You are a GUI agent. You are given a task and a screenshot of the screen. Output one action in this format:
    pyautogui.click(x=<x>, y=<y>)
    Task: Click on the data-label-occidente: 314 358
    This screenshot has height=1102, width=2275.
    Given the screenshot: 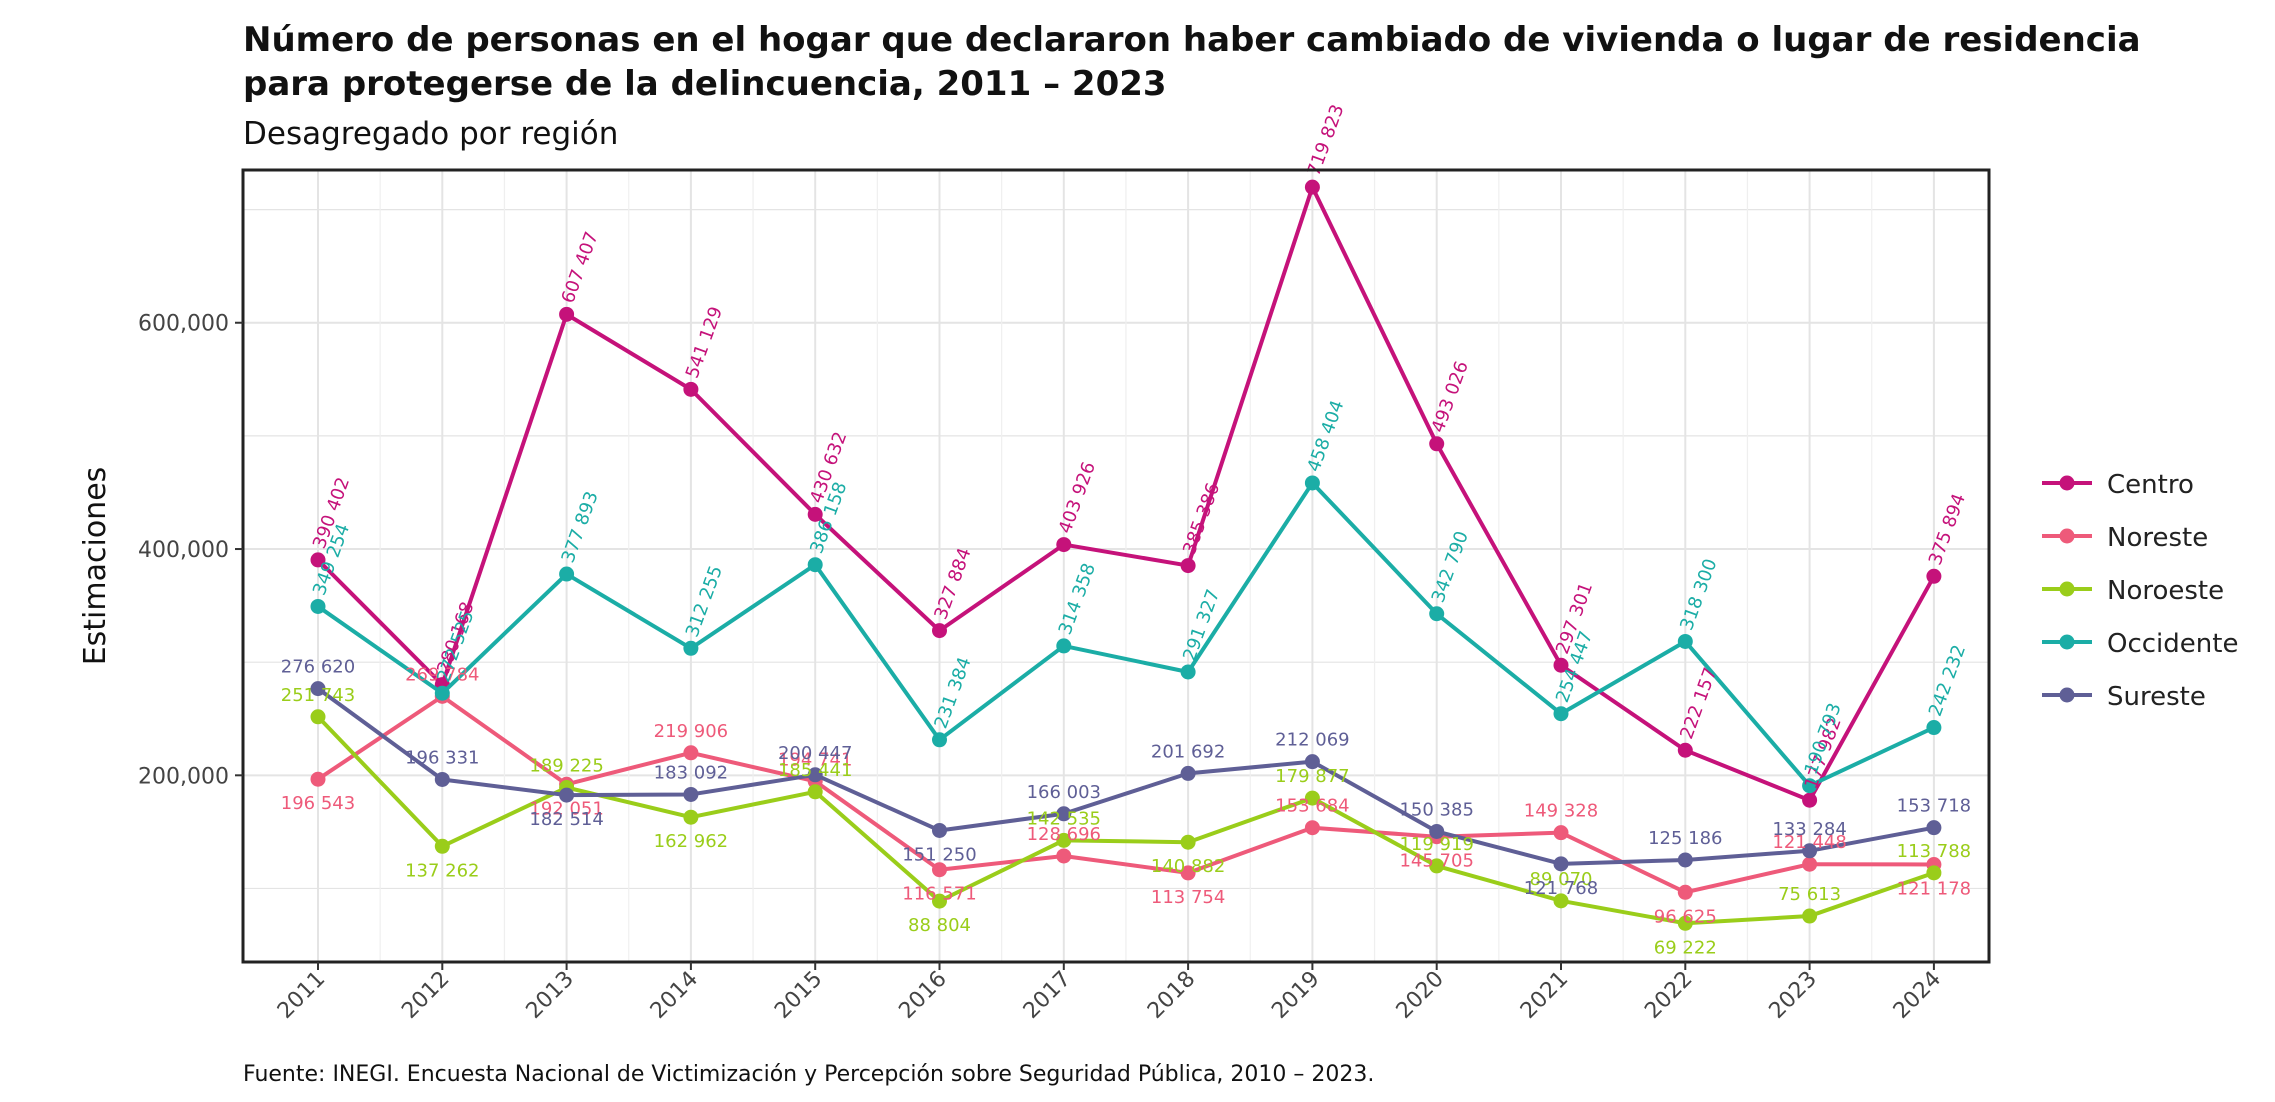 What is the action you would take?
    pyautogui.click(x=1077, y=599)
    